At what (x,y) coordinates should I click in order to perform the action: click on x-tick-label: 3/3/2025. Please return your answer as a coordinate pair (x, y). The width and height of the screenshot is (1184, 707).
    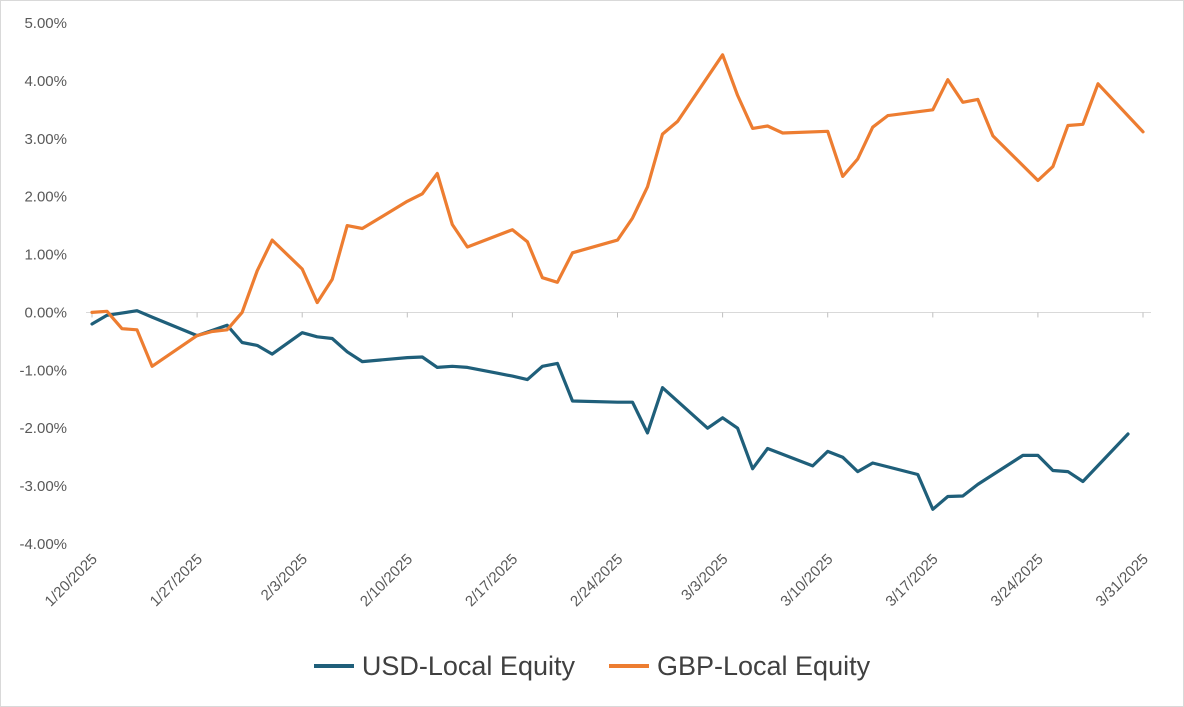
    Looking at the image, I should click on (704, 577).